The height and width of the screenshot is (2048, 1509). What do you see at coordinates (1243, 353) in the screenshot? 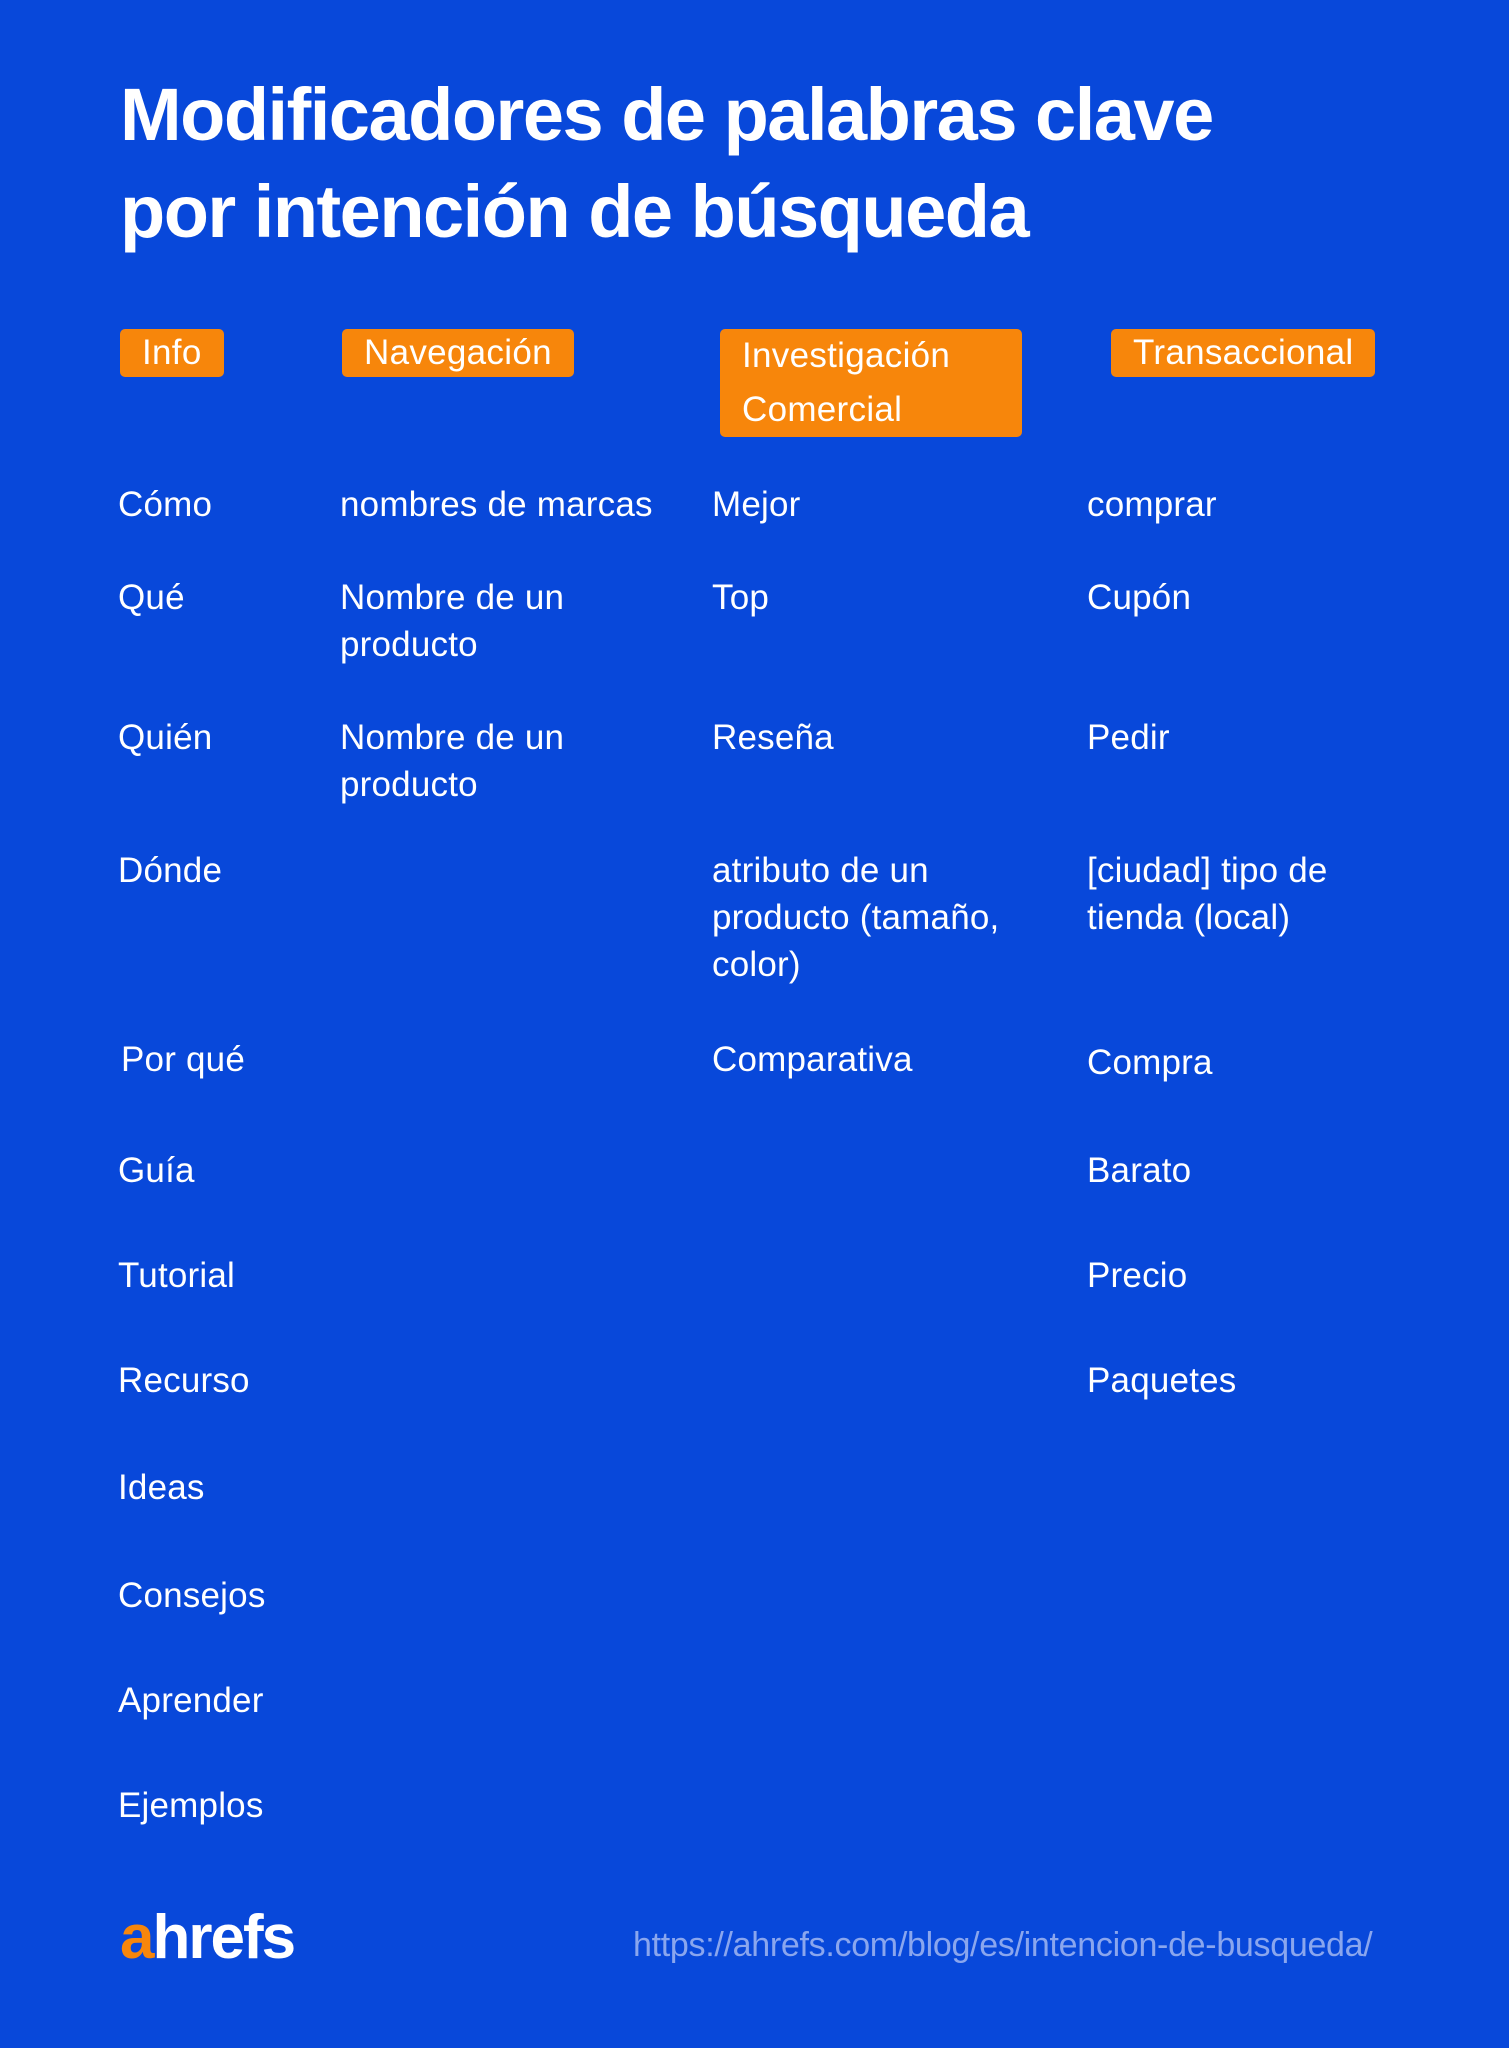
I see `badge-transaccional: Transaccional` at bounding box center [1243, 353].